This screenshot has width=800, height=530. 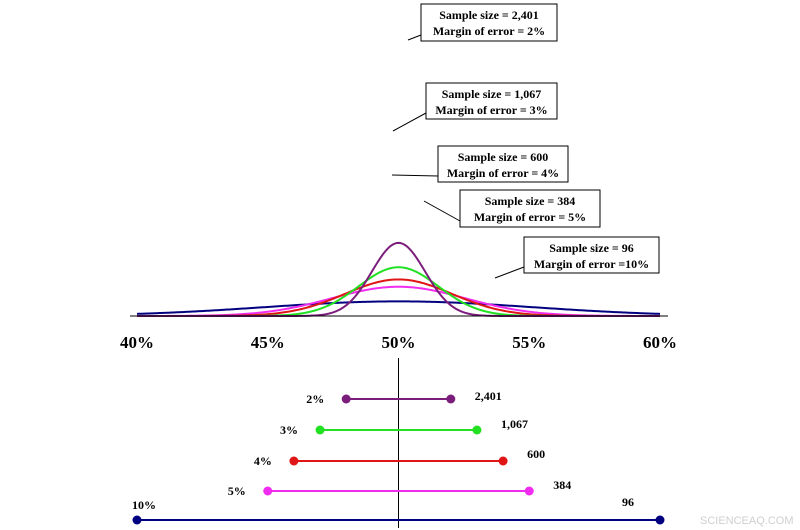 What do you see at coordinates (628, 502) in the screenshot?
I see `interval-size-label-96: 96` at bounding box center [628, 502].